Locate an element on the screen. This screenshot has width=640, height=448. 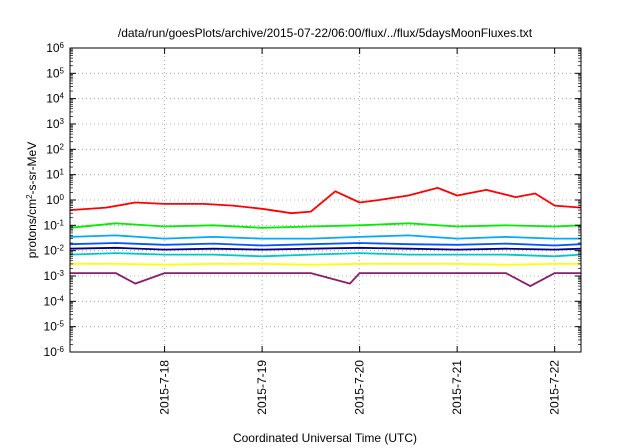
y-axis-label-base: protons/cm is located at coordinates (32, 228).